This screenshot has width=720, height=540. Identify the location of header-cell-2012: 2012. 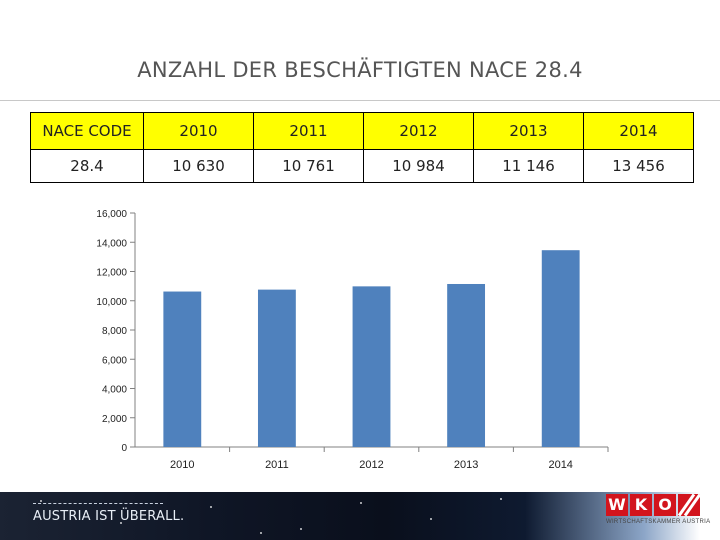
(418, 131).